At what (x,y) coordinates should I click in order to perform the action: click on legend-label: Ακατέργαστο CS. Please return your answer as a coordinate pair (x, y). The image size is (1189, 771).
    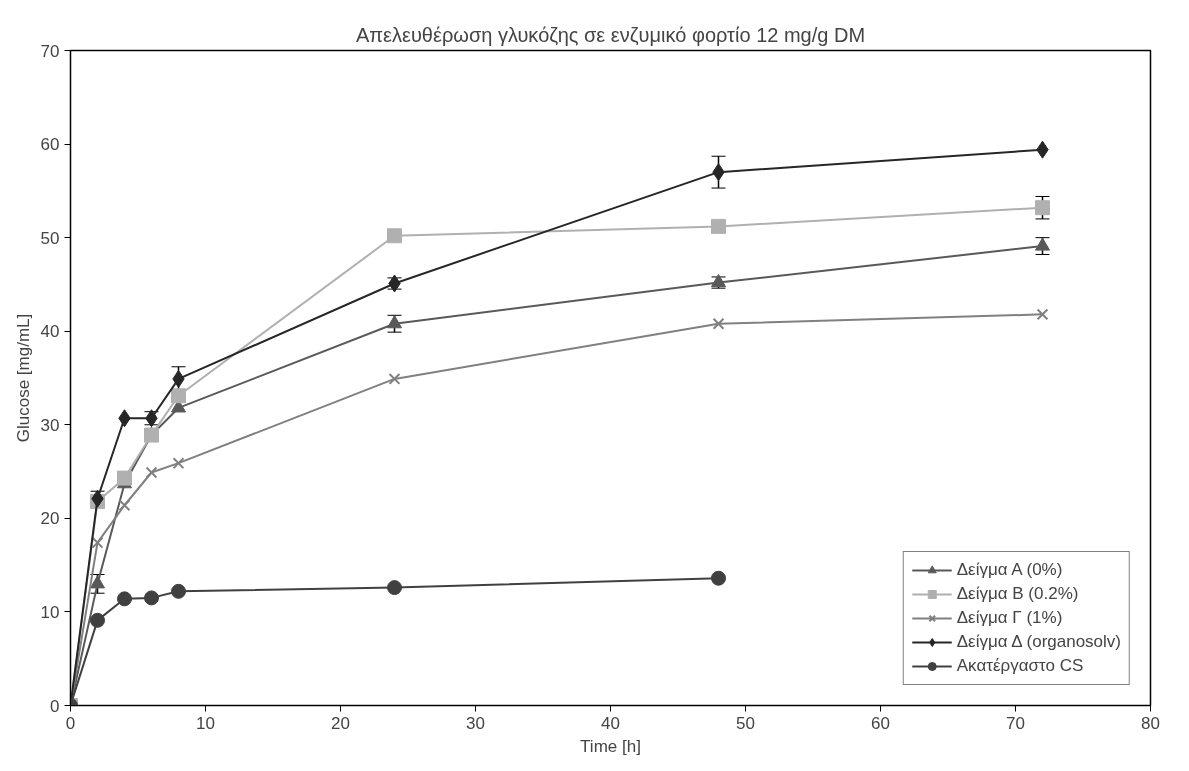
    Looking at the image, I should click on (1020, 666).